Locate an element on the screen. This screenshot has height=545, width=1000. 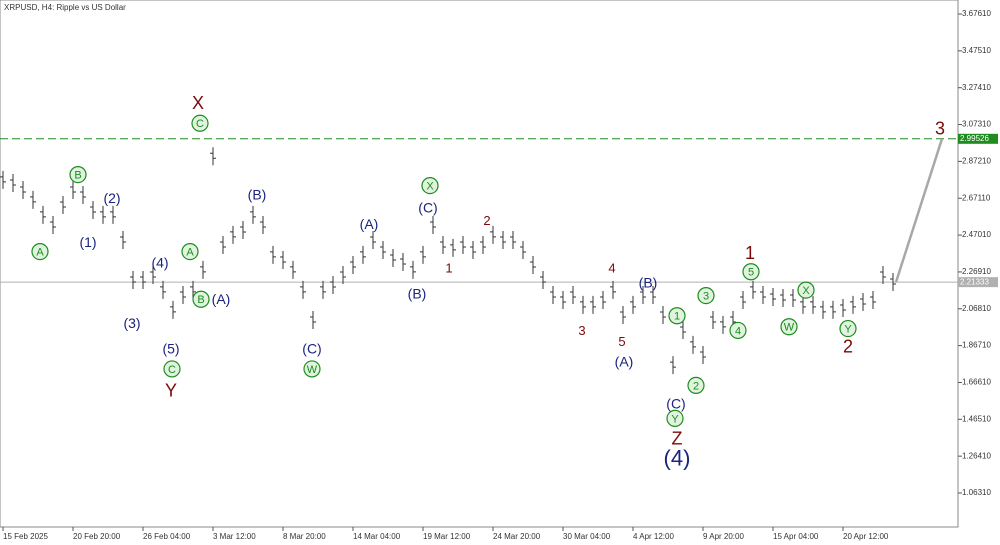
y-tick-label: 1.06310 is located at coordinates (976, 492).